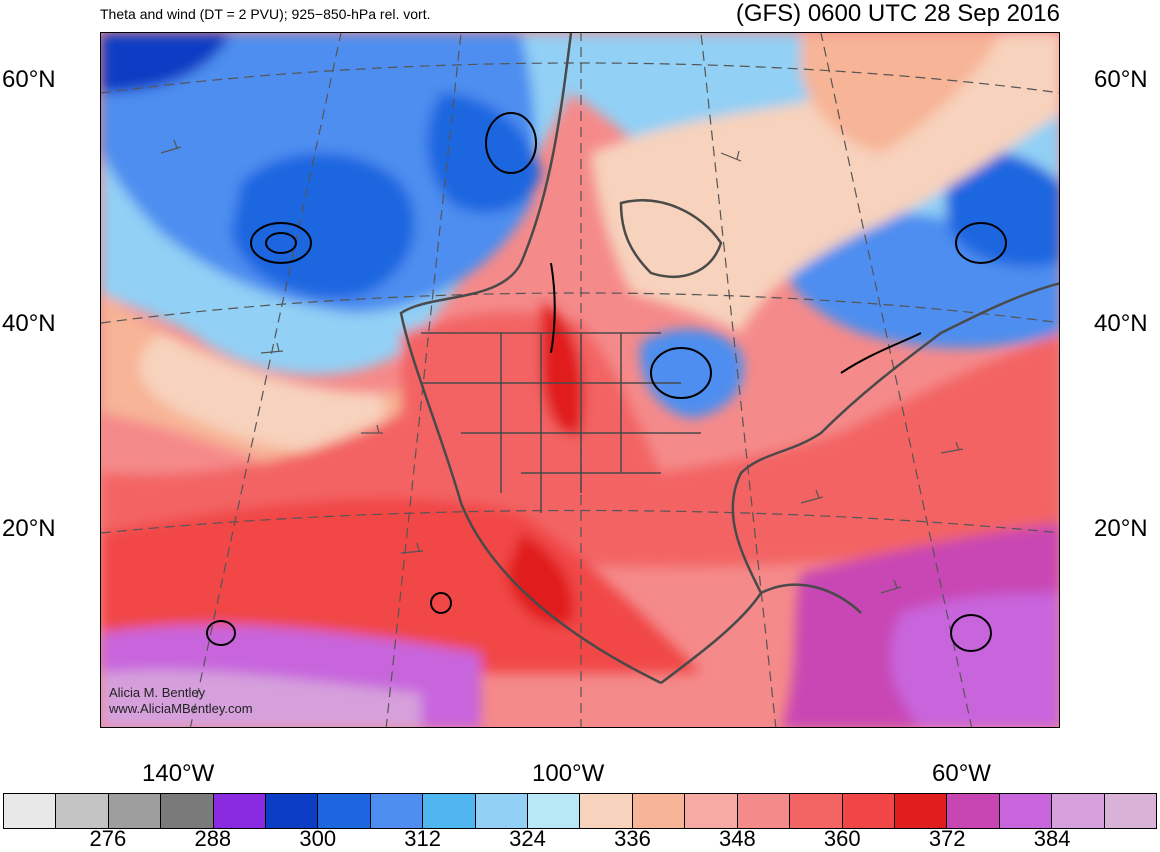  I want to click on state-borders-vertical, so click(561, 423).